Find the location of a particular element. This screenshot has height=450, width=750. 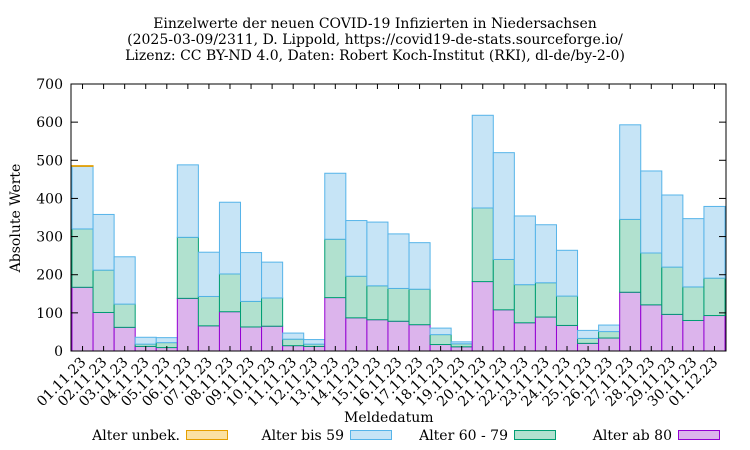

legend-label: Alter 60 - 79 is located at coordinates (463, 436).